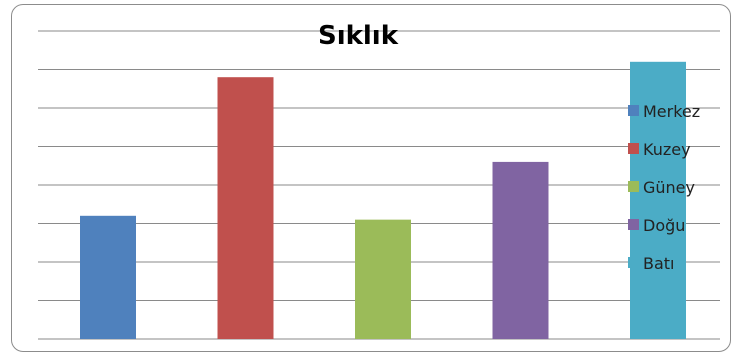 The image size is (744, 359). Describe the element at coordinates (108, 277) in the screenshot. I see `bar-merkez` at that location.